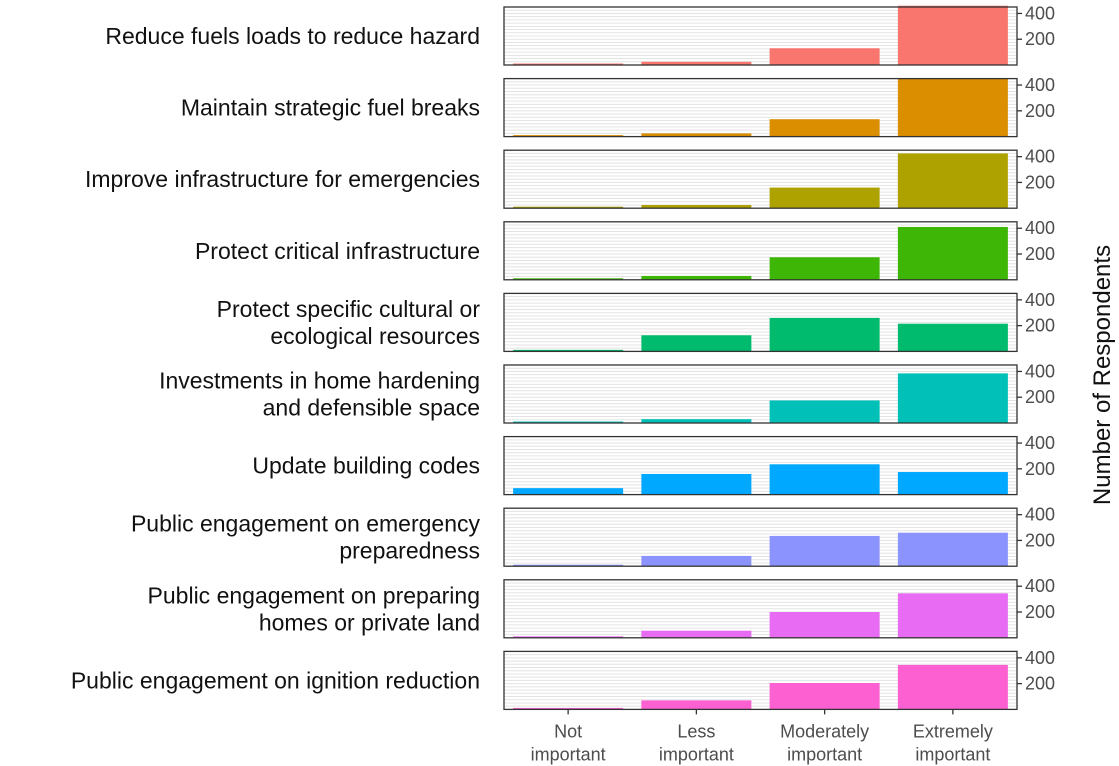 The width and height of the screenshot is (1119, 766). What do you see at coordinates (696, 731) in the screenshot?
I see `x-category-label: Less` at bounding box center [696, 731].